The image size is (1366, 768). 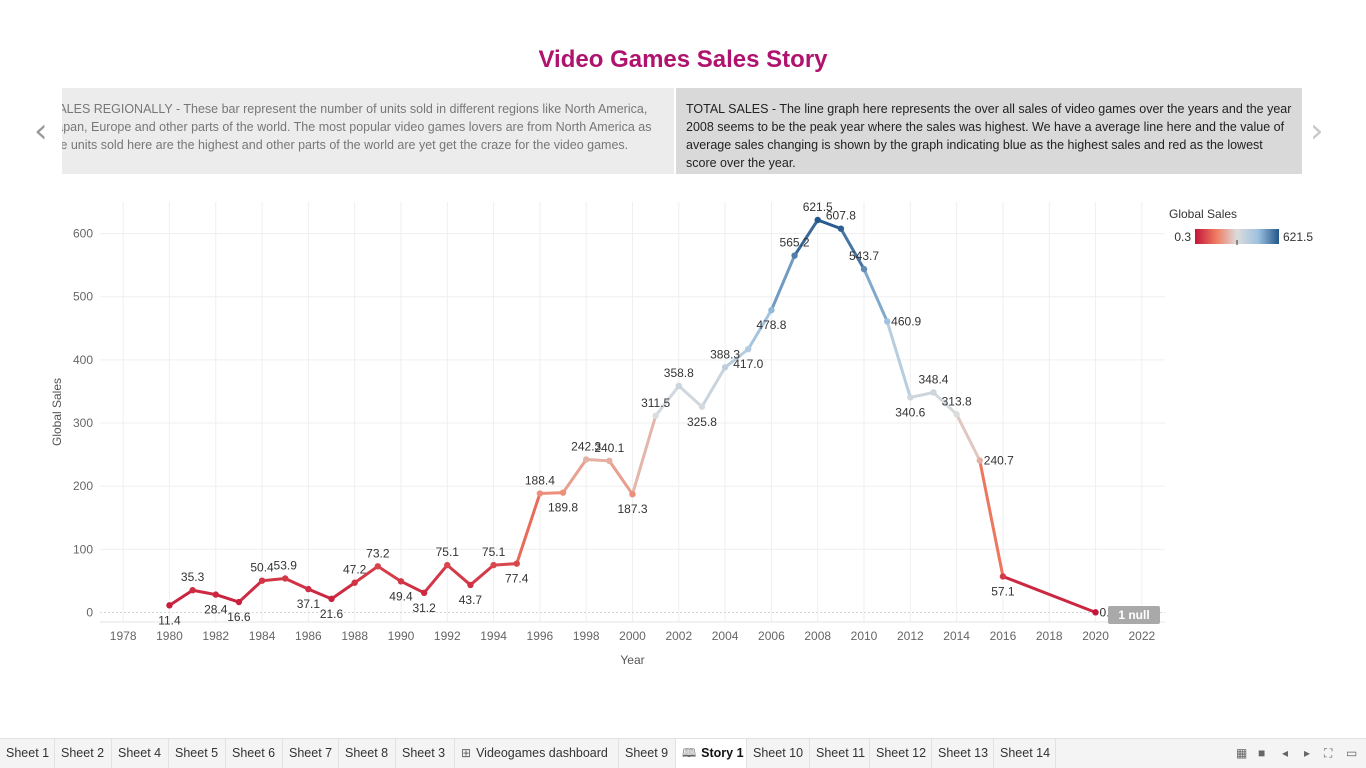 I want to click on filmstrip-icon: ■, so click(x=1262, y=753).